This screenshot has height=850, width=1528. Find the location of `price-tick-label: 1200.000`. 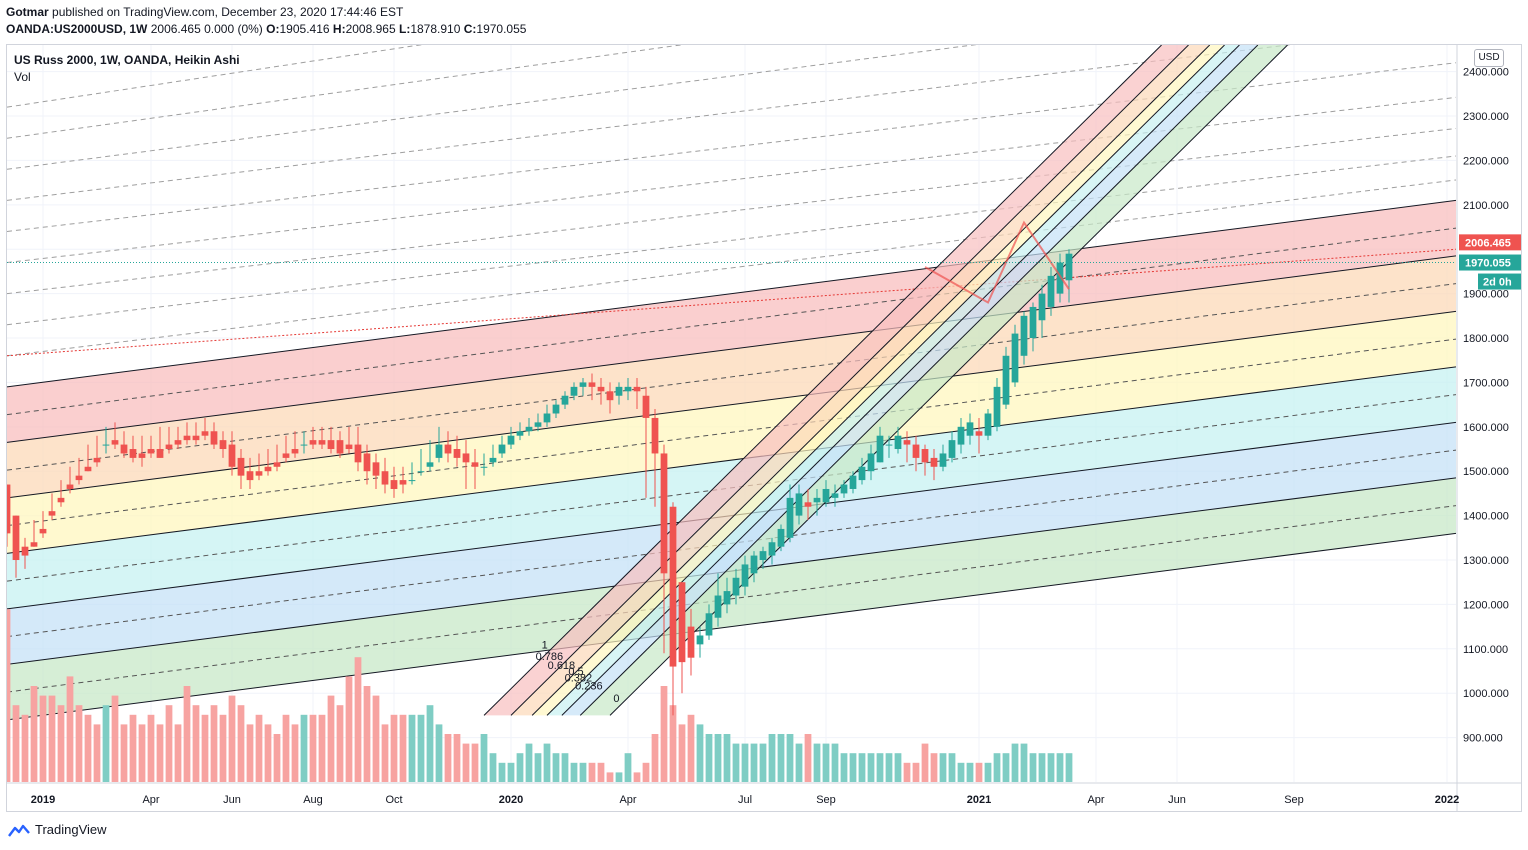

price-tick-label: 1200.000 is located at coordinates (1486, 605).